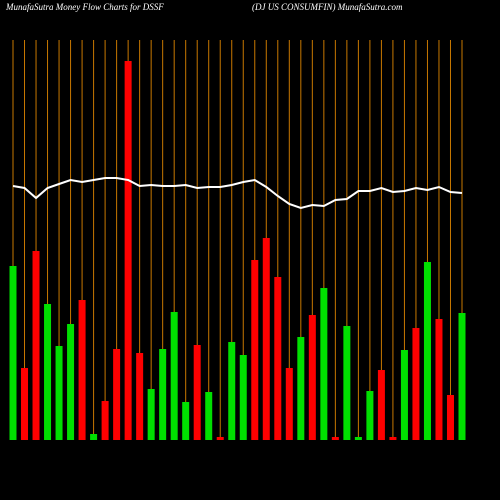 The height and width of the screenshot is (500, 500). Describe the element at coordinates (327, 7) in the screenshot. I see `chart-subtitle: (DJ US CONSUMFIN) MunafaSutra.com` at that location.